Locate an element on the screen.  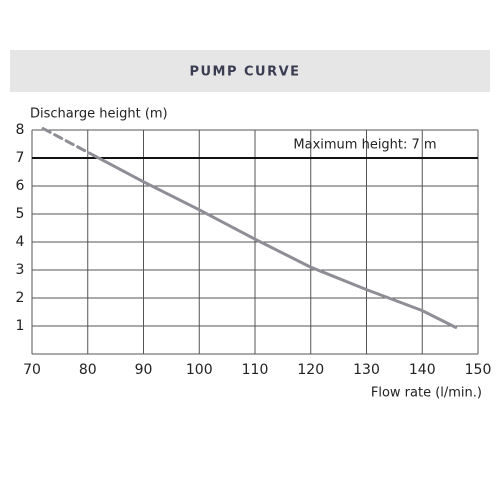
y-tick-label: 7 is located at coordinates (20, 158).